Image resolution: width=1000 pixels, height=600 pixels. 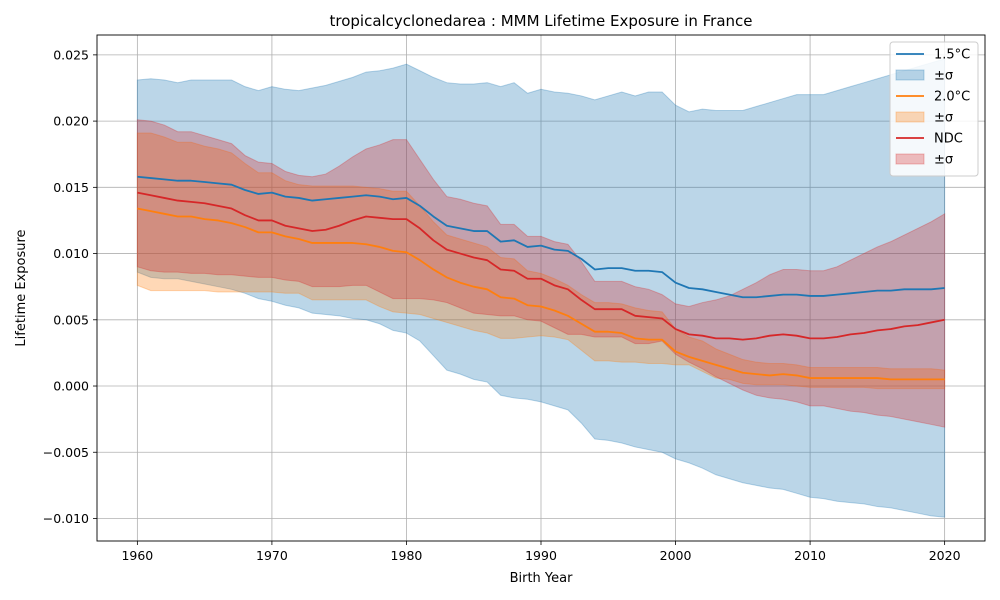 I want to click on y-tick-label: 0.015, so click(x=71, y=187).